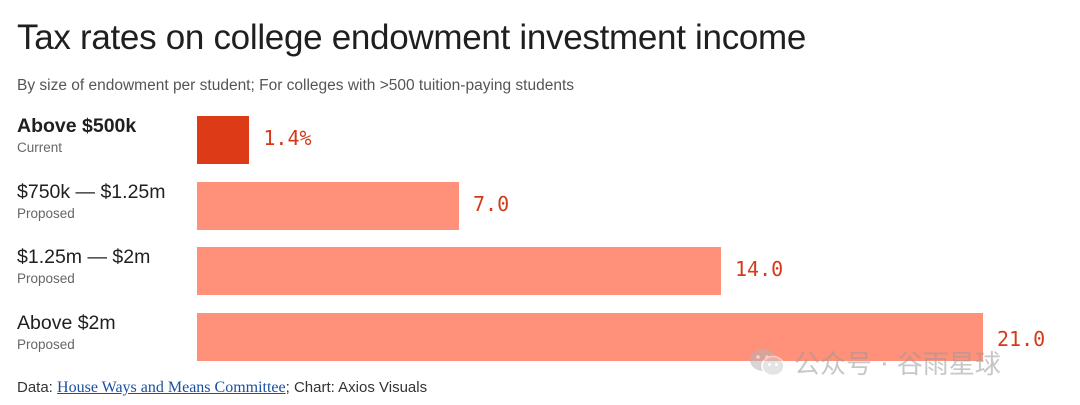 The image size is (1080, 405). Describe the element at coordinates (897, 365) in the screenshot. I see `watermark-text: 公众号 · 谷雨星球` at that location.